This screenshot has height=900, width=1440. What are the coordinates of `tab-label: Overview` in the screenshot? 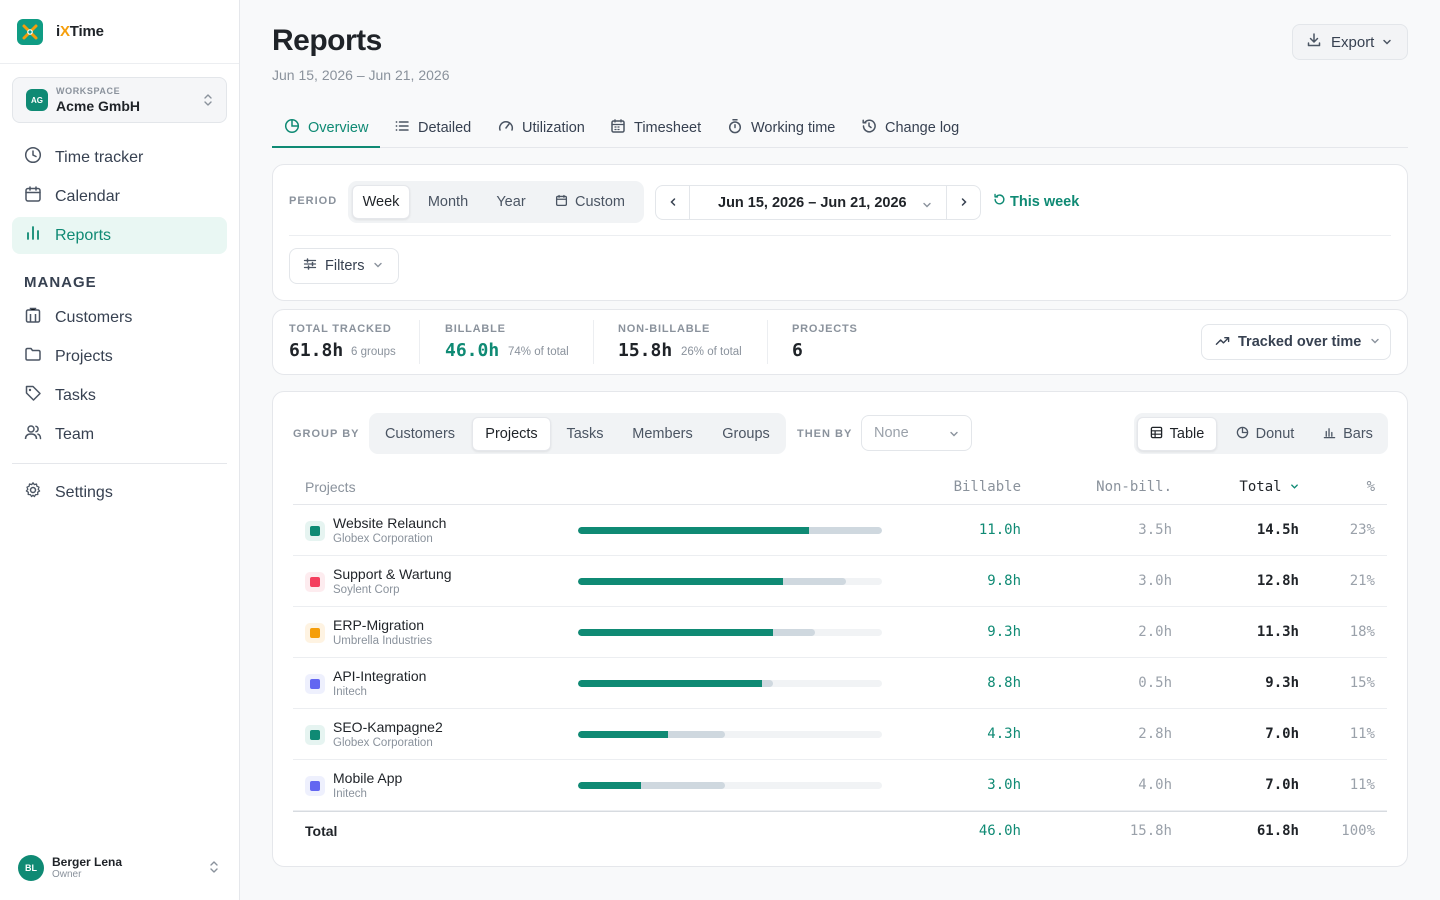 It's located at (338, 127).